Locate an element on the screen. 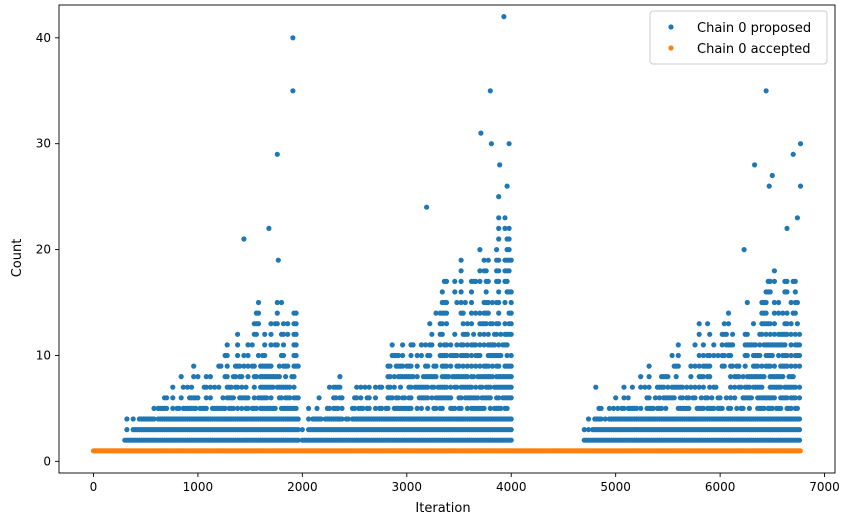  legend-label-proposed: Chain 0 proposed is located at coordinates (754, 28).